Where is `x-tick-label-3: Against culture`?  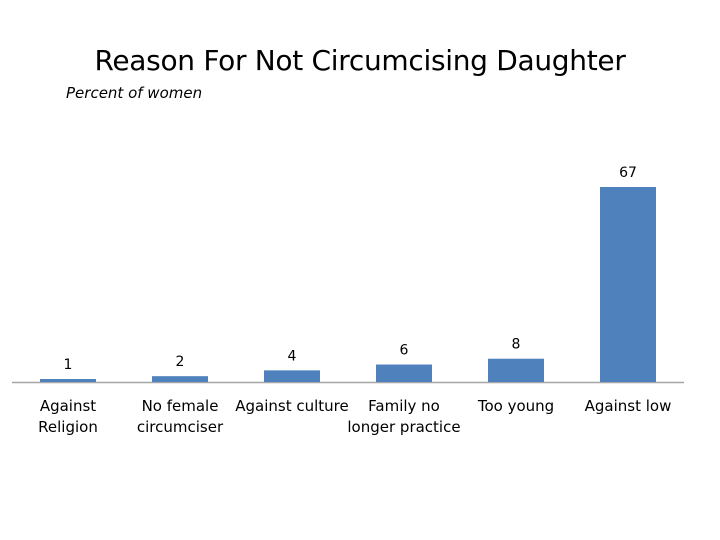
x-tick-label-3: Against culture is located at coordinates (292, 406).